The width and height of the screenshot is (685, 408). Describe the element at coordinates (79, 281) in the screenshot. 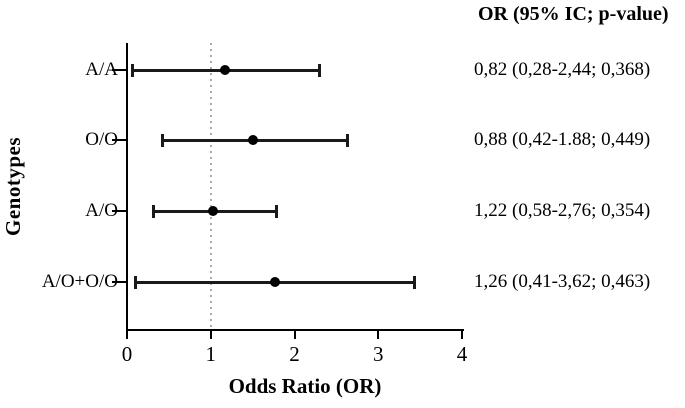

I see `category-label: A/O+O/O` at that location.